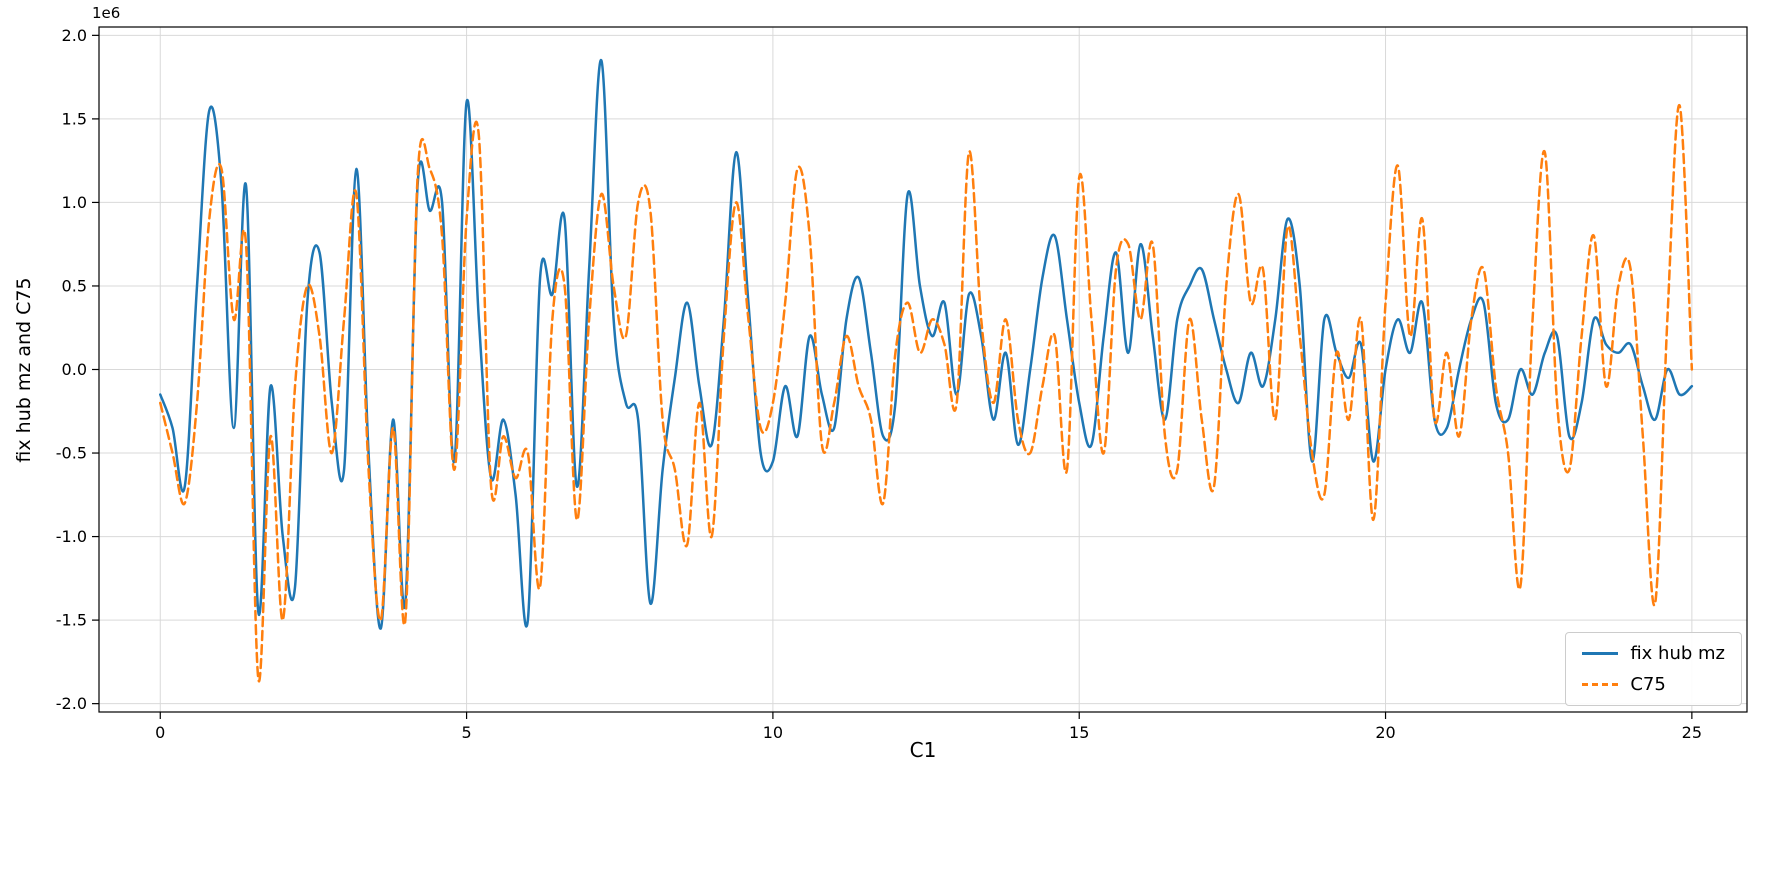 The image size is (1788, 878). I want to click on y-tick-label: -1.0, so click(71, 536).